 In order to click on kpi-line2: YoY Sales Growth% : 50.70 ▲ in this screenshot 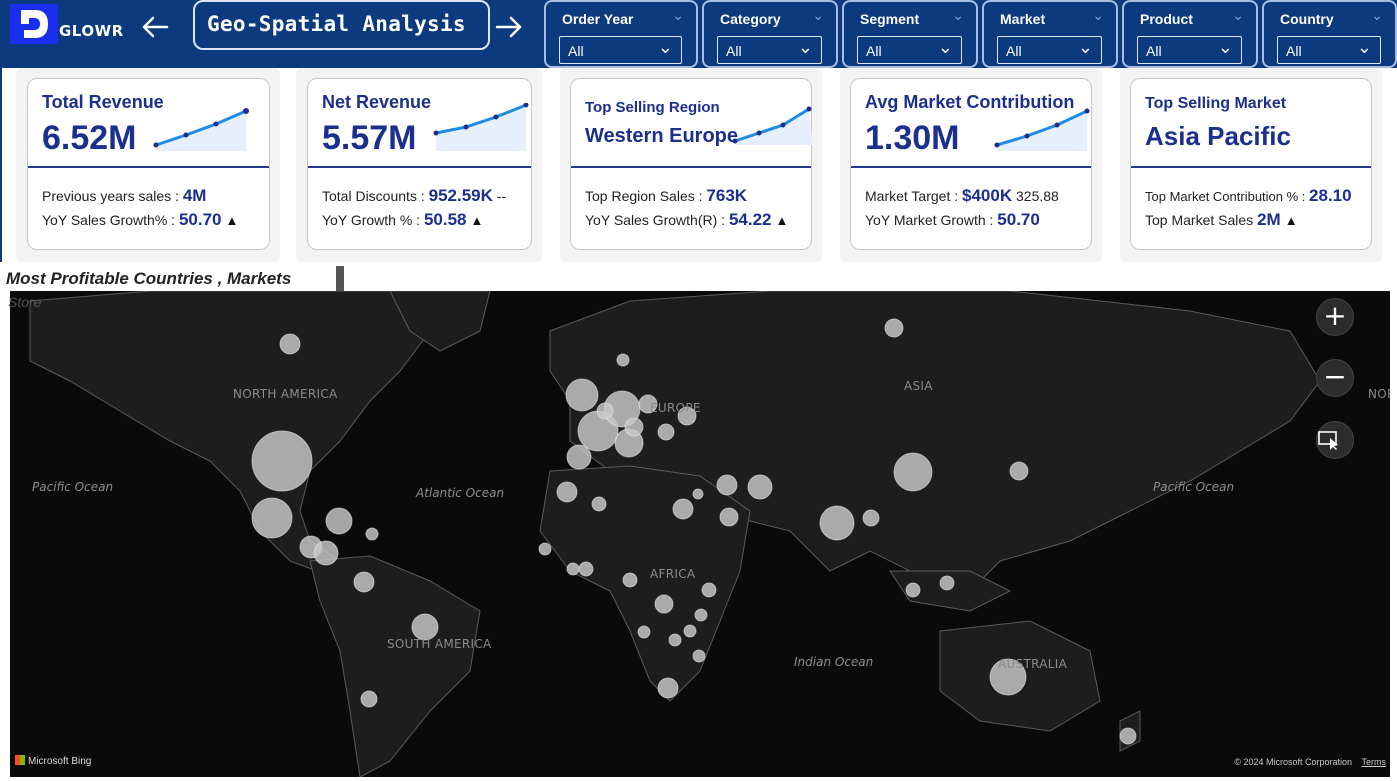, I will do `click(140, 220)`.